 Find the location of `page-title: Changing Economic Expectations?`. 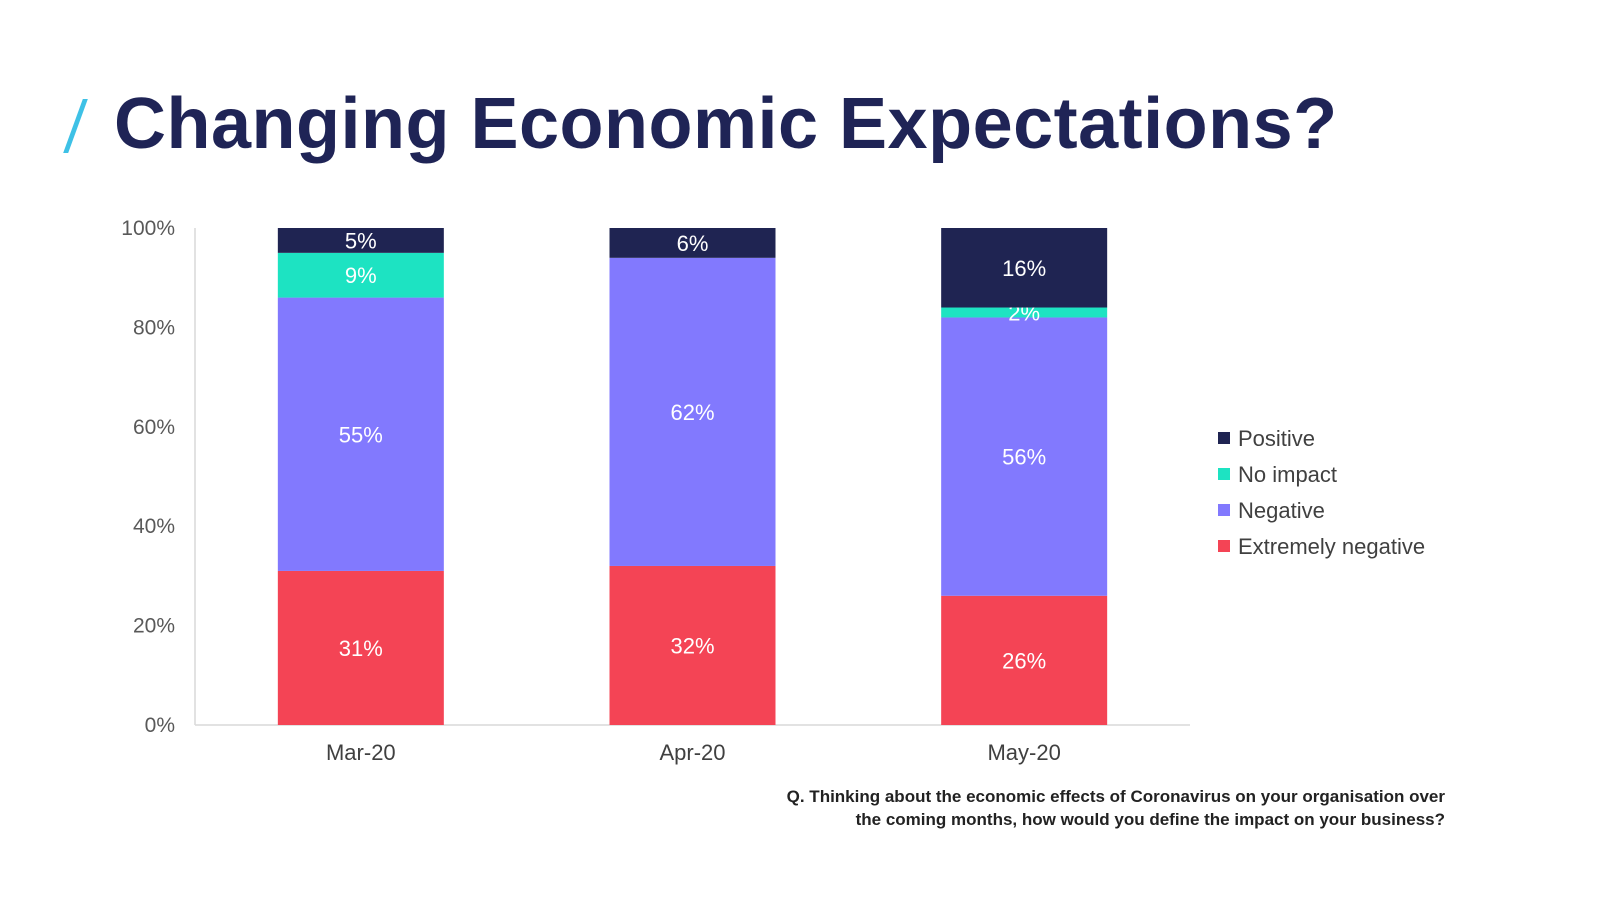

page-title: Changing Economic Expectations? is located at coordinates (726, 124).